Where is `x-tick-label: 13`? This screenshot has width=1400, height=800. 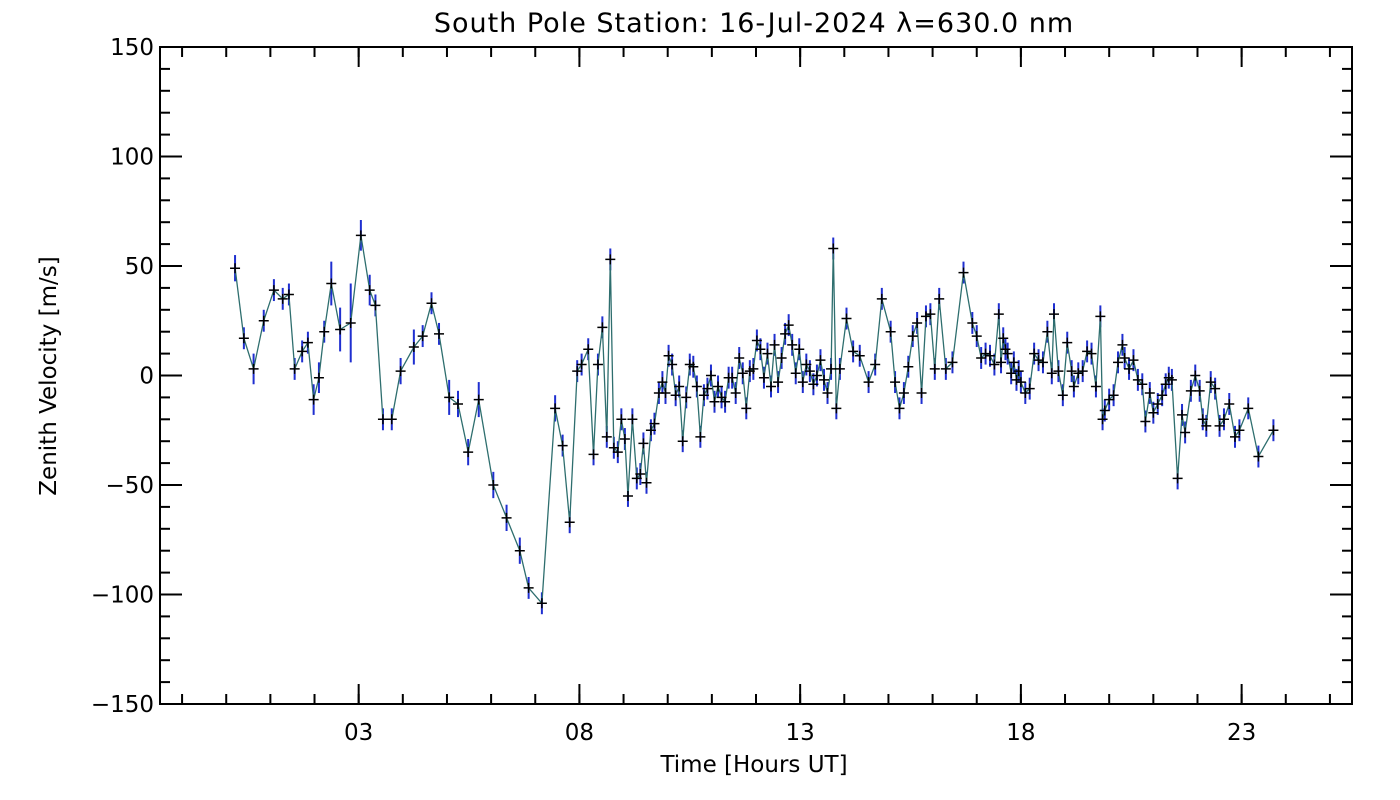 x-tick-label: 13 is located at coordinates (800, 733).